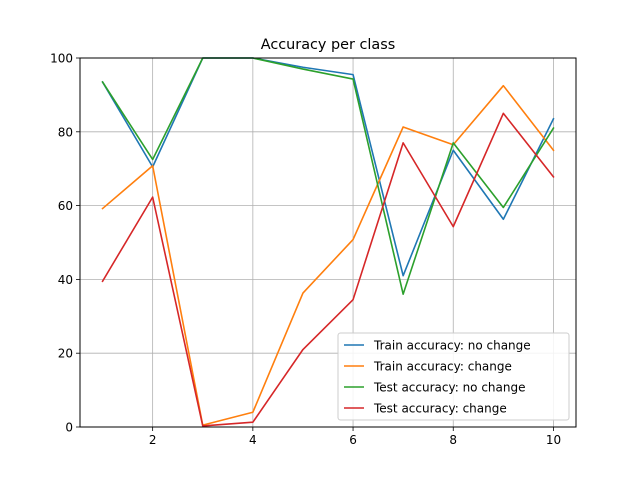 The height and width of the screenshot is (484, 640). I want to click on legend-label-1: Train accuracy: no change, so click(452, 346).